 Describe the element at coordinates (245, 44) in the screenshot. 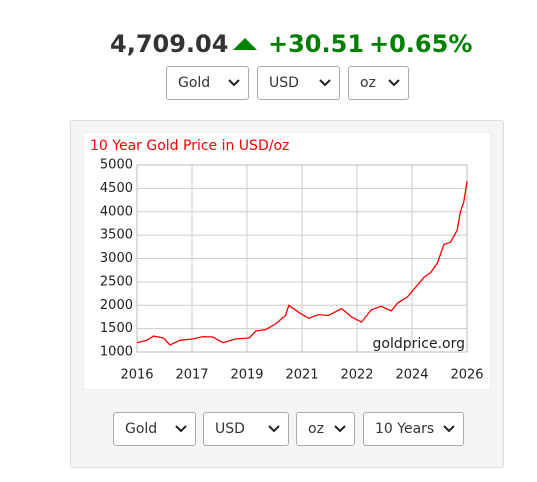

I see `up-arrow` at that location.